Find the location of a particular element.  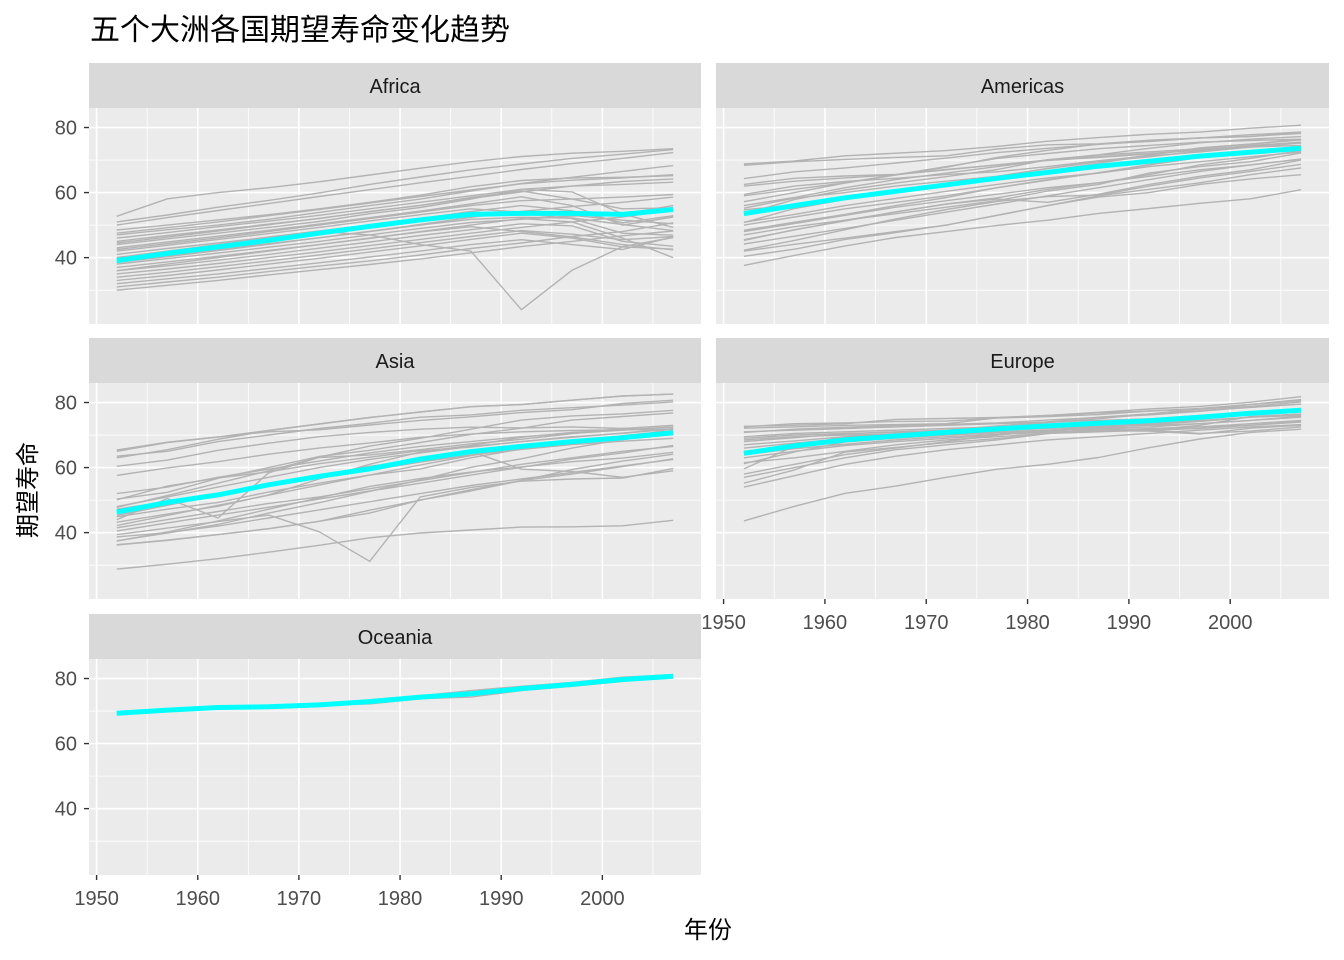

facet-strip-label: Americas is located at coordinates (1022, 87).